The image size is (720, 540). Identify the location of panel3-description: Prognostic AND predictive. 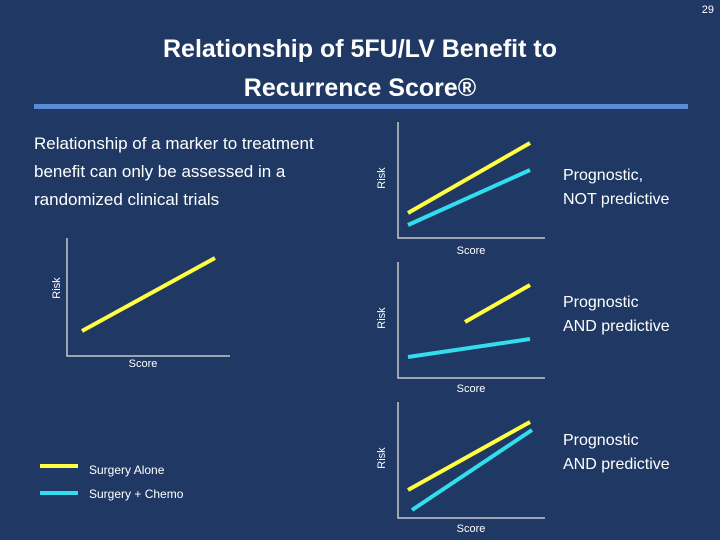
(638, 453).